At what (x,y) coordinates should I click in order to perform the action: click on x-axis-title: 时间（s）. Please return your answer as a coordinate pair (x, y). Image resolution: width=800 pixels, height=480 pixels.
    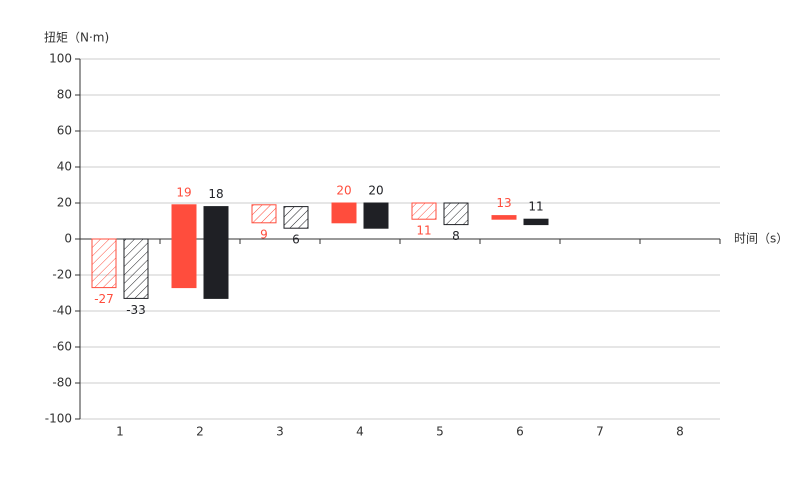
    Looking at the image, I should click on (761, 239).